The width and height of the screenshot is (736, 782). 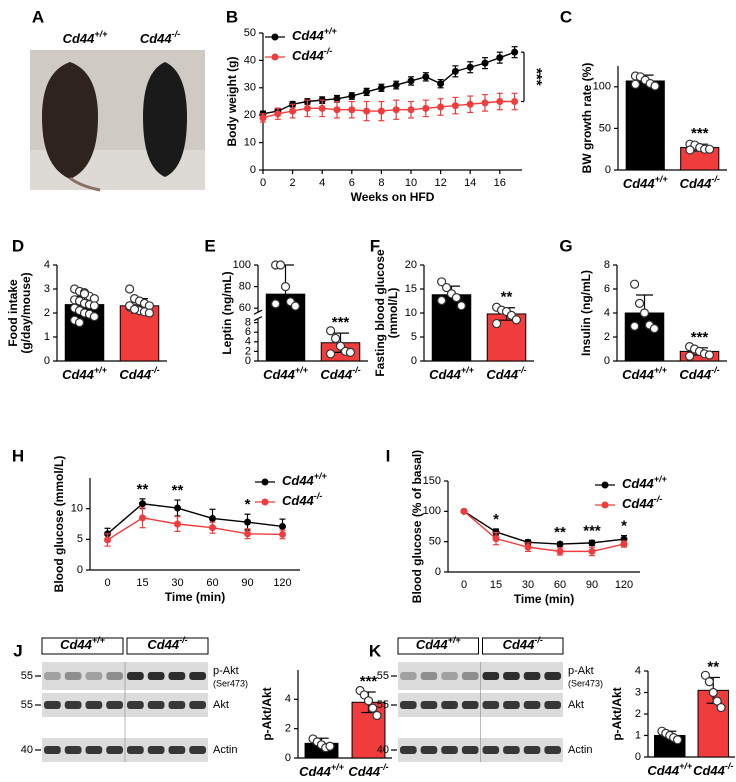 What do you see at coordinates (322, 183) in the screenshot?
I see `x-tick-label: 4` at bounding box center [322, 183].